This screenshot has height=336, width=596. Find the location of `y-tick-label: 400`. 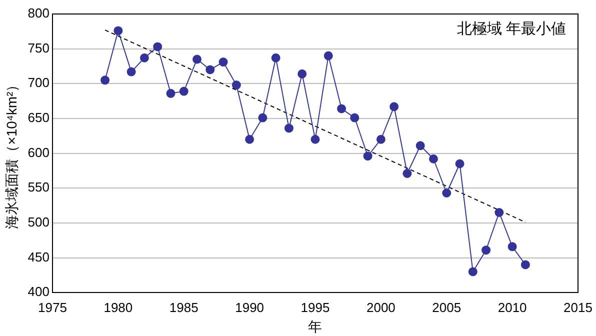

y-tick-label: 400 is located at coordinates (39, 292).